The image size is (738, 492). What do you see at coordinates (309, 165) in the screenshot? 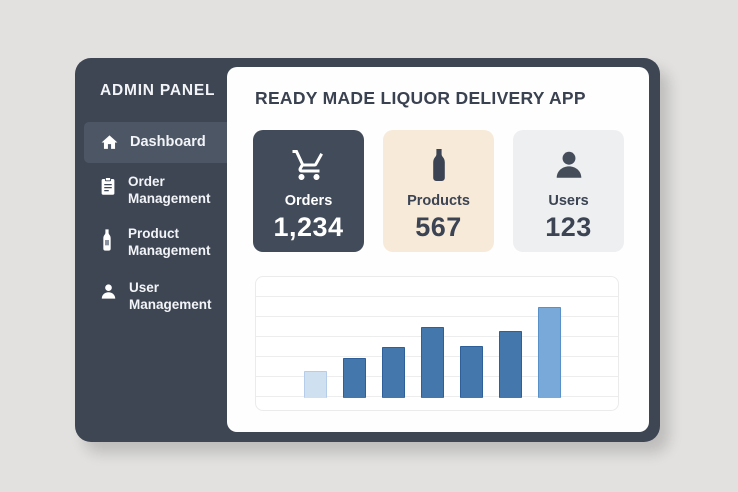
I see `cart-icon` at bounding box center [309, 165].